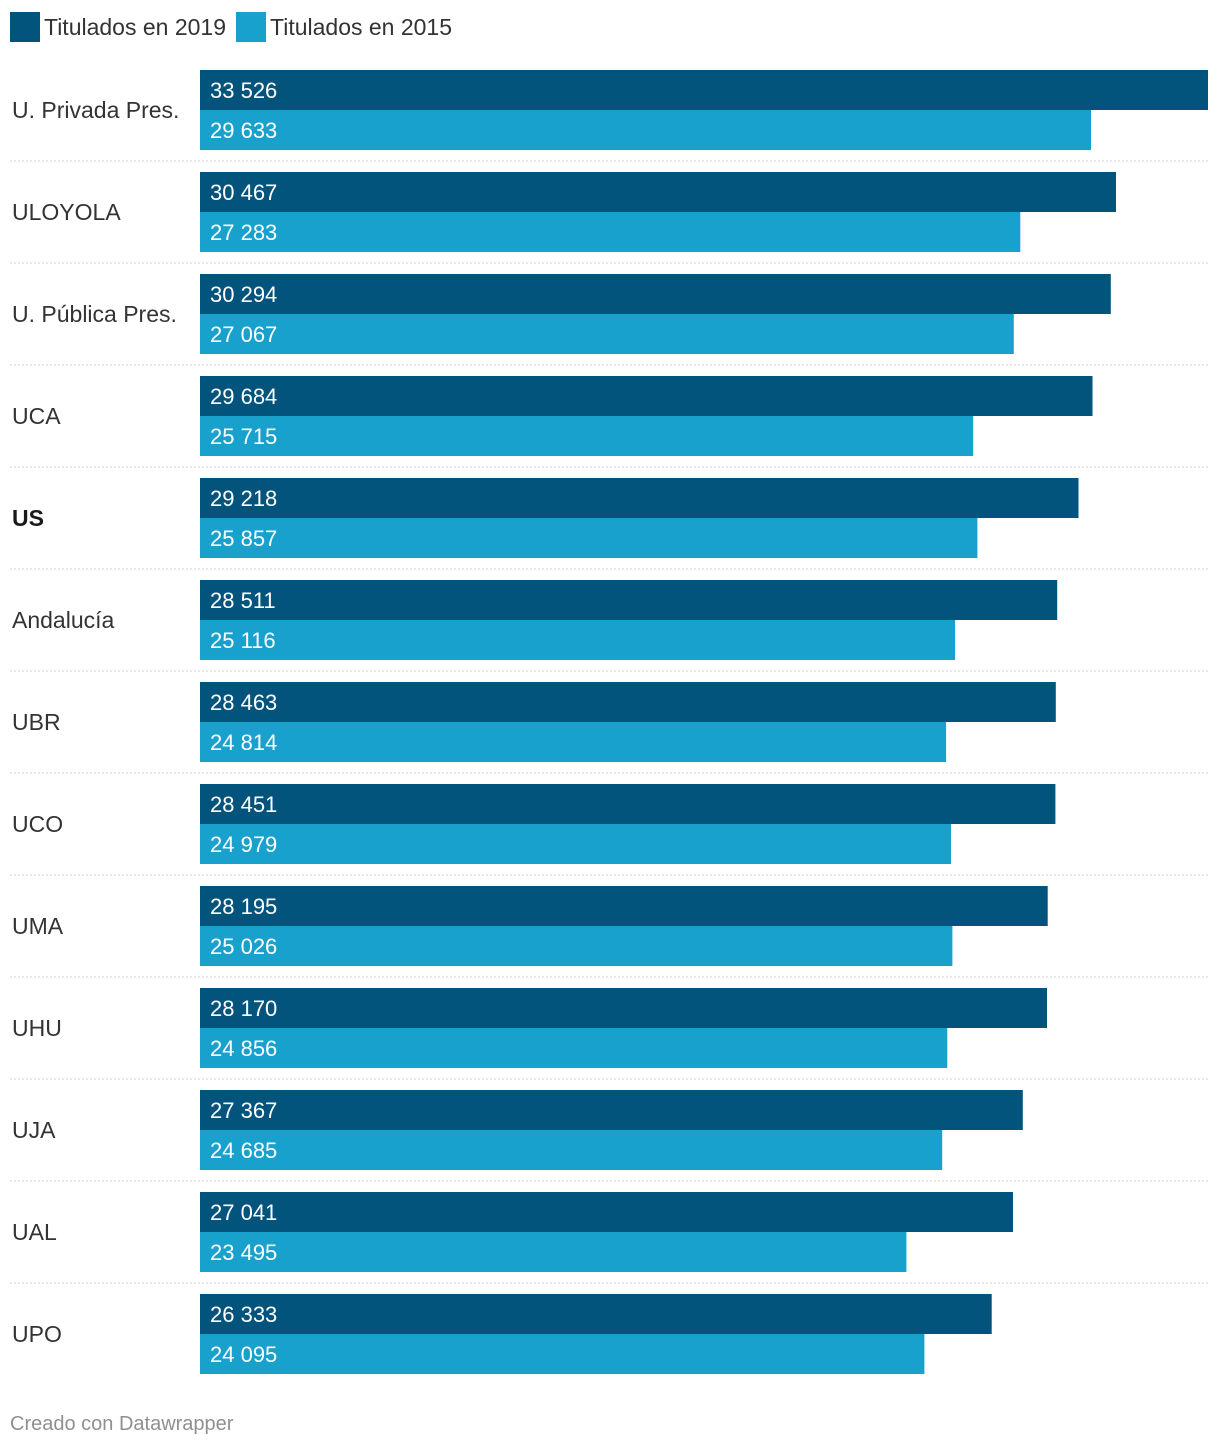 This screenshot has height=1450, width=1220. What do you see at coordinates (571, 1150) in the screenshot?
I see `bar-uja-2015` at bounding box center [571, 1150].